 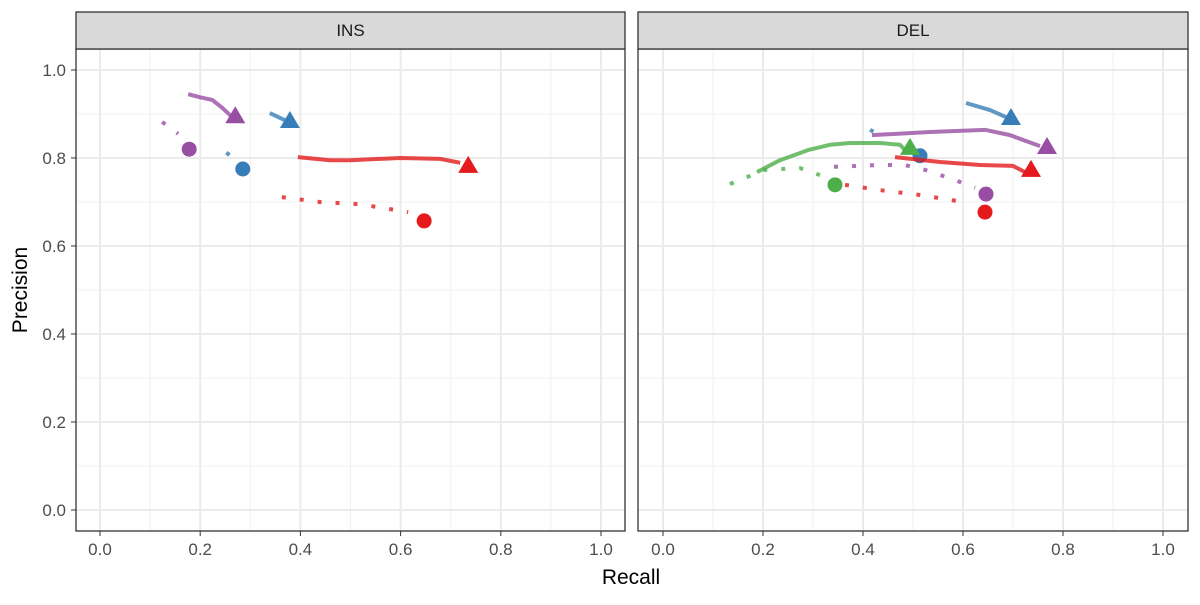 What do you see at coordinates (54, 510) in the screenshot?
I see `y-tick-label: 0.0` at bounding box center [54, 510].